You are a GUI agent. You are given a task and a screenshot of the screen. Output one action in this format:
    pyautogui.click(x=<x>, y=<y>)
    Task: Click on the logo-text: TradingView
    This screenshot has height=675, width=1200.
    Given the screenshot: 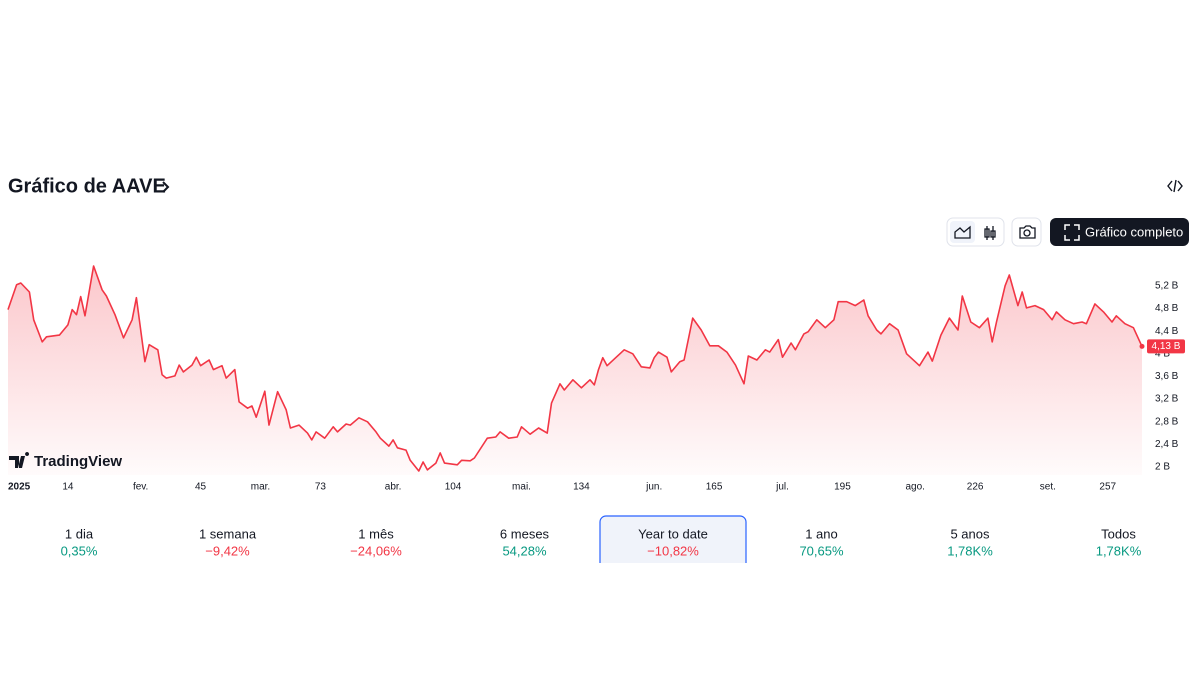 What is the action you would take?
    pyautogui.click(x=78, y=461)
    